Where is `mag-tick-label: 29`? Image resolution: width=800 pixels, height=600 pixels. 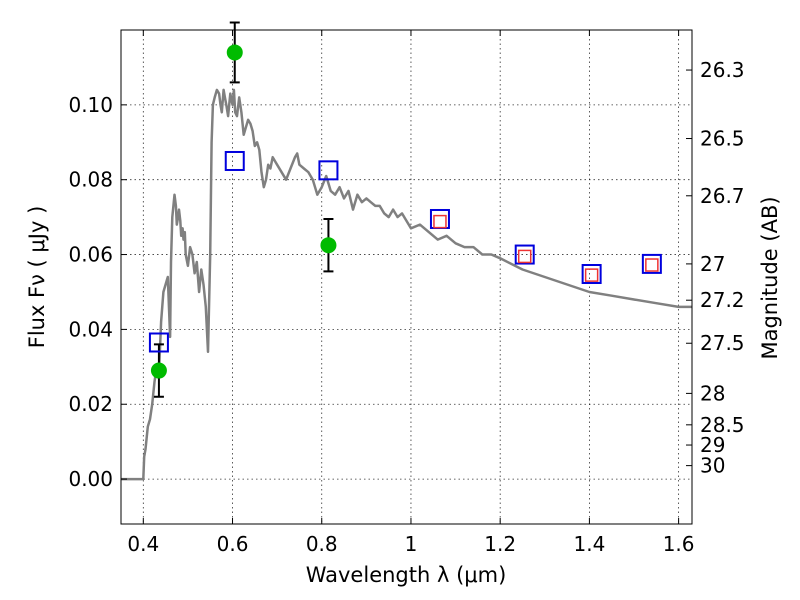
mag-tick-label: 29 is located at coordinates (712, 445).